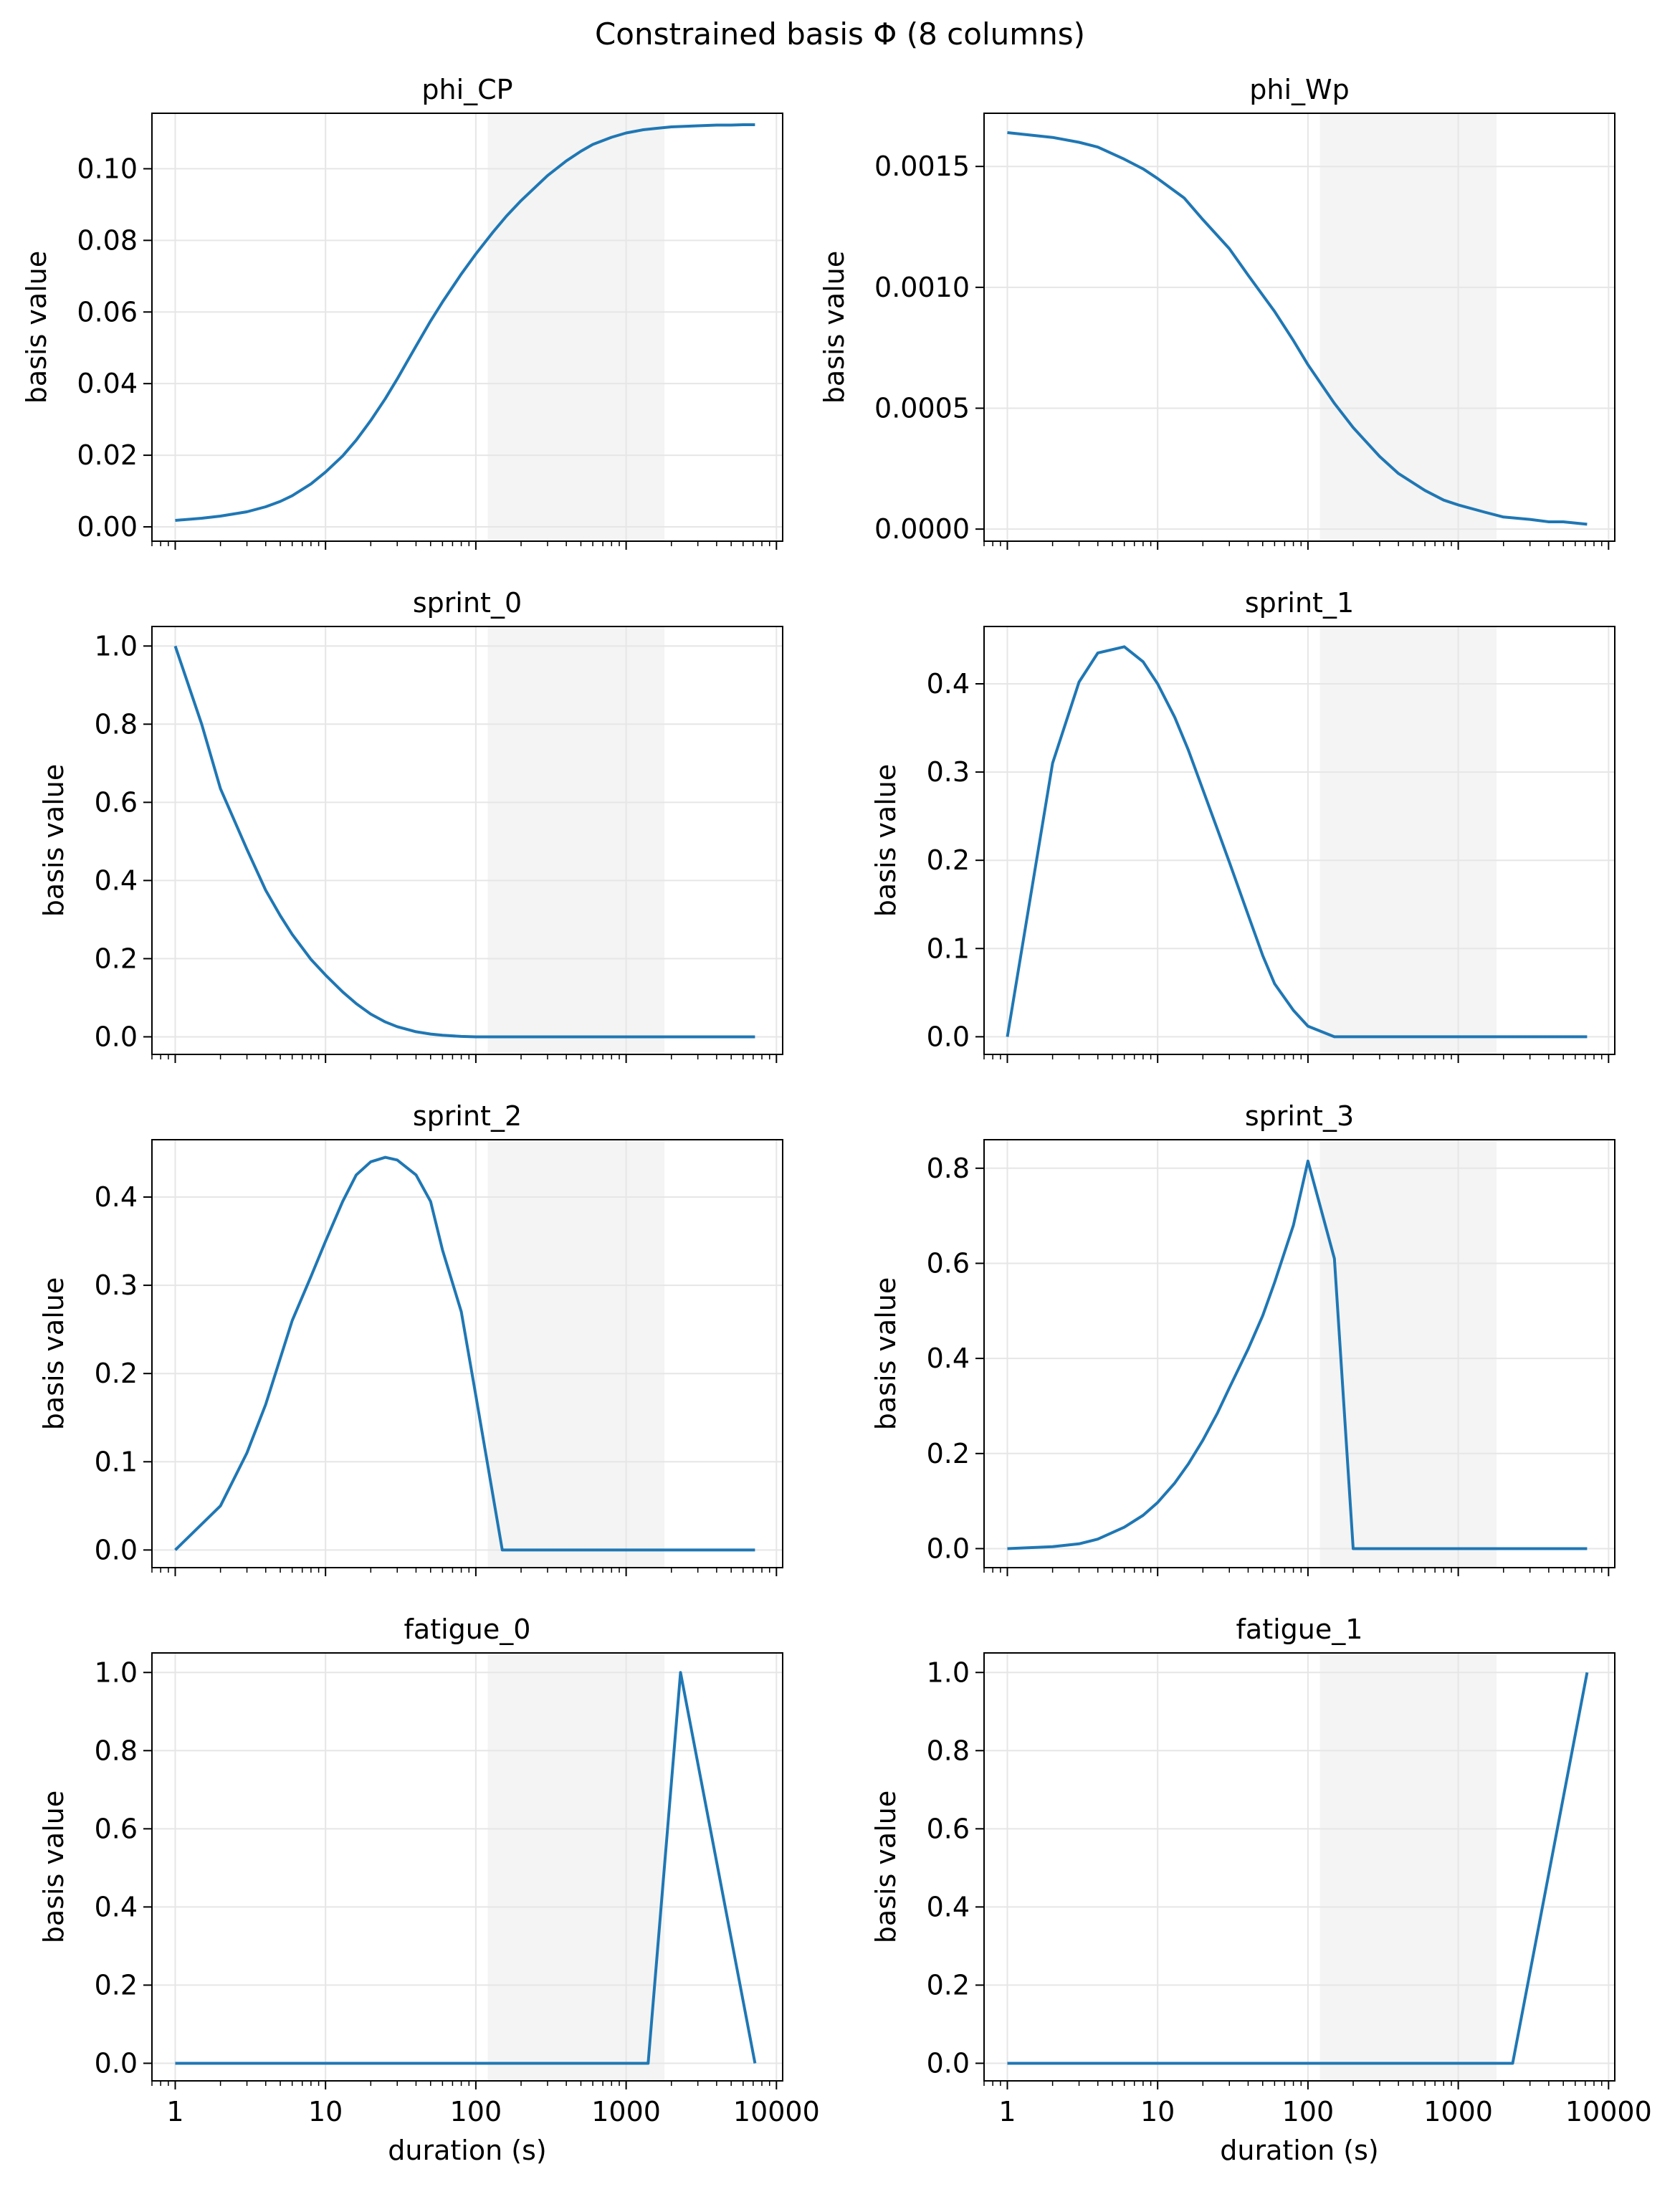  Describe the element at coordinates (107, 383) in the screenshot. I see `y-tick-label: 0.04` at that location.